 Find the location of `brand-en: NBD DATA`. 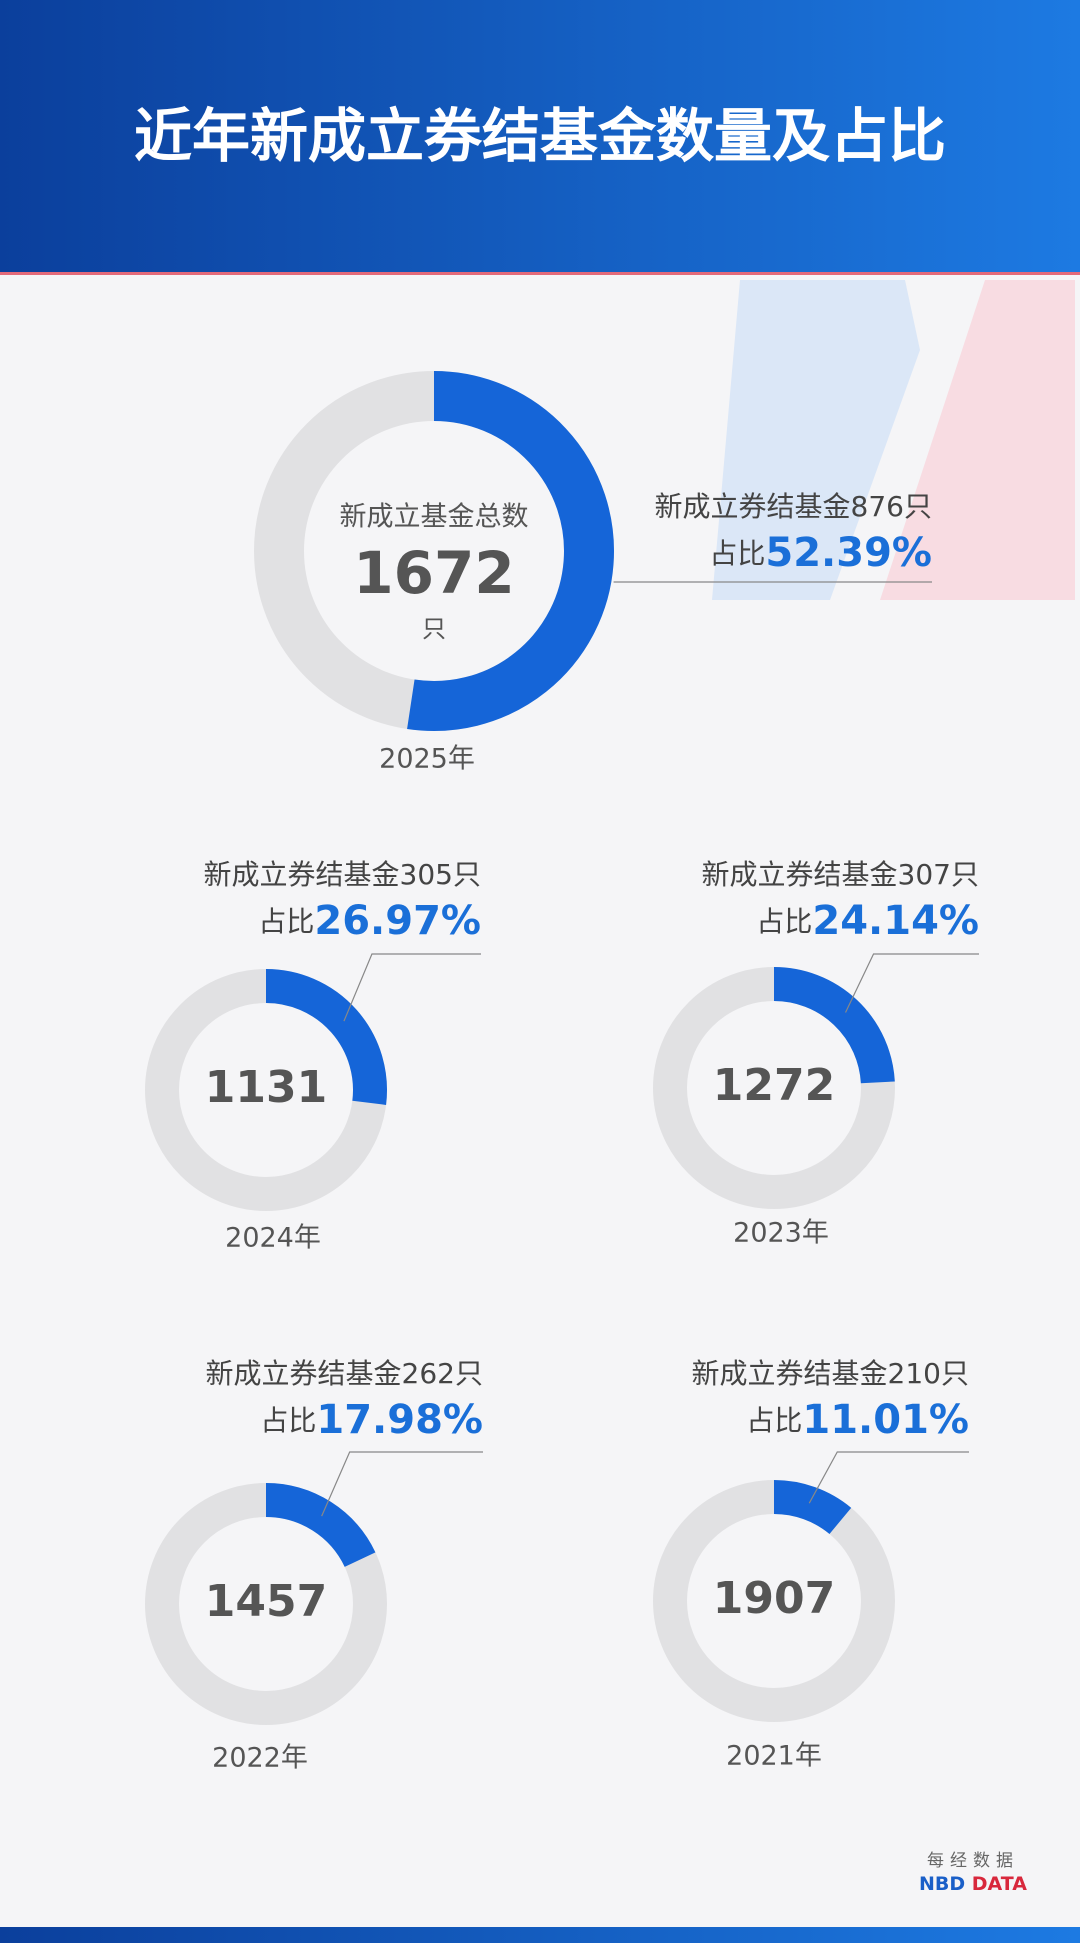

brand-en: NBD DATA is located at coordinates (973, 1884).